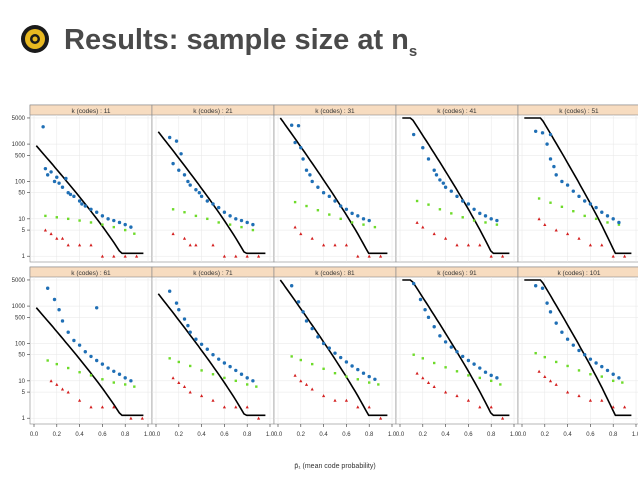 This screenshot has width=638, height=478. What do you see at coordinates (213, 273) in the screenshot?
I see `panel-strip-label: k (codes) : 71` at bounding box center [213, 273].